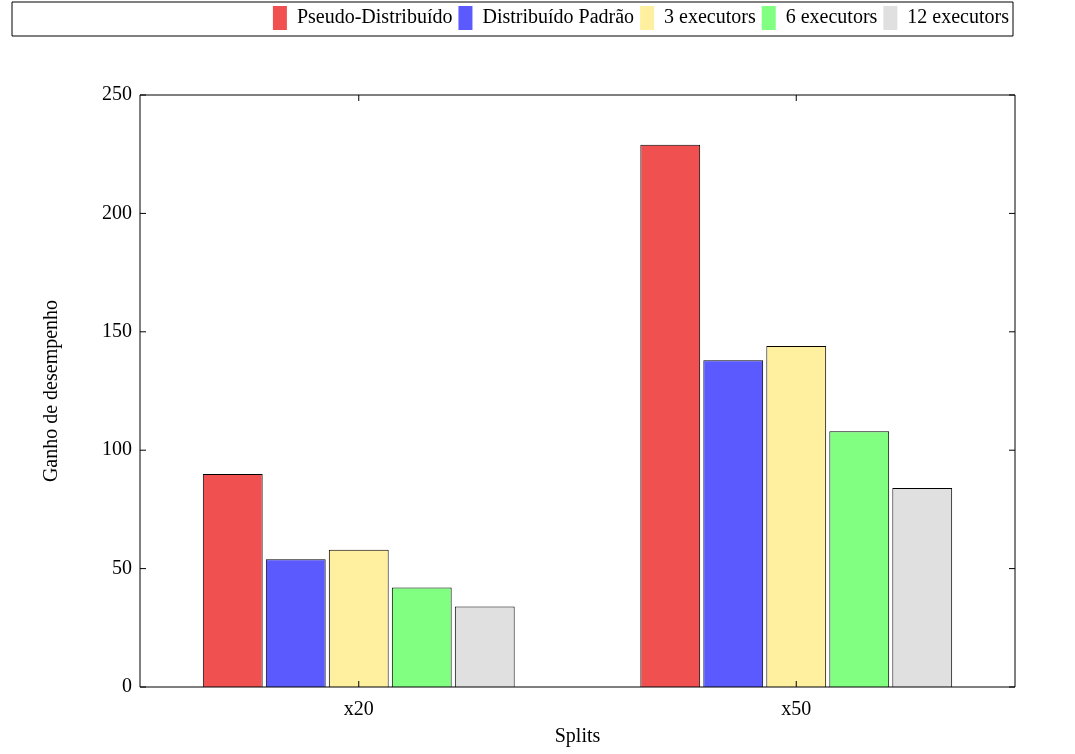 The image size is (1075, 754). Describe the element at coordinates (958, 16) in the screenshot. I see `legend-label: 12 executors` at that location.